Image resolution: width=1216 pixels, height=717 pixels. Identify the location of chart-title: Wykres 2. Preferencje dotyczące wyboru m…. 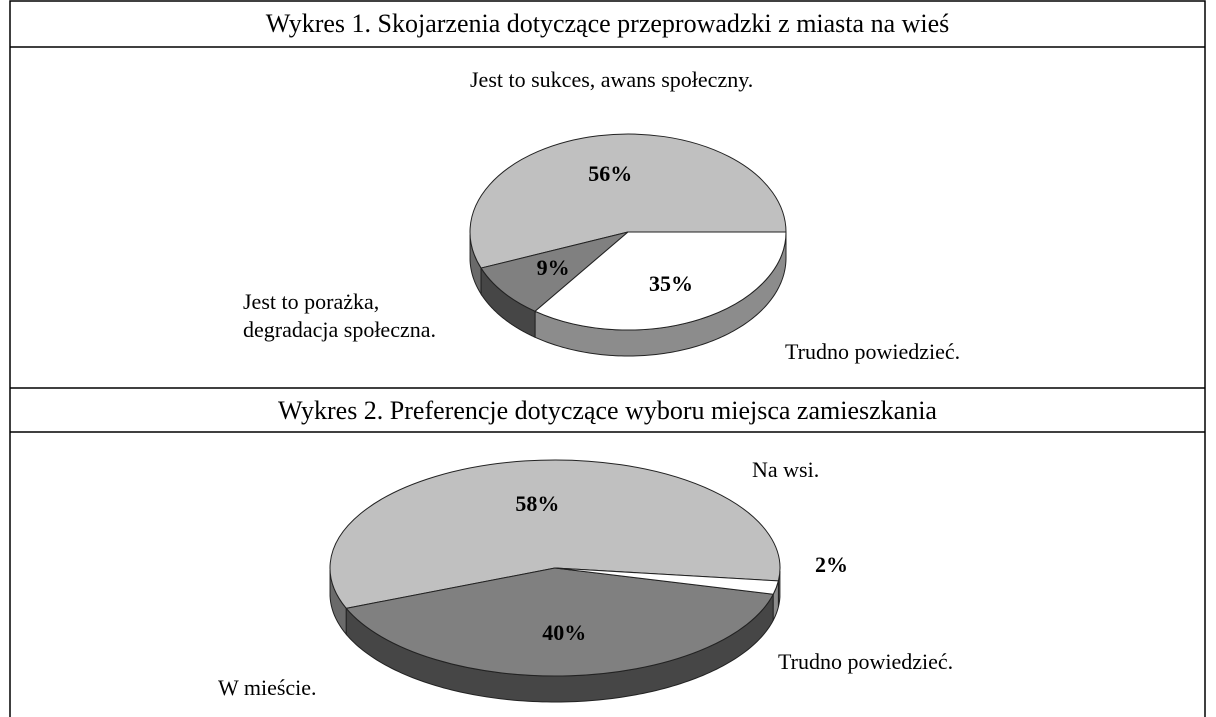
(607, 410).